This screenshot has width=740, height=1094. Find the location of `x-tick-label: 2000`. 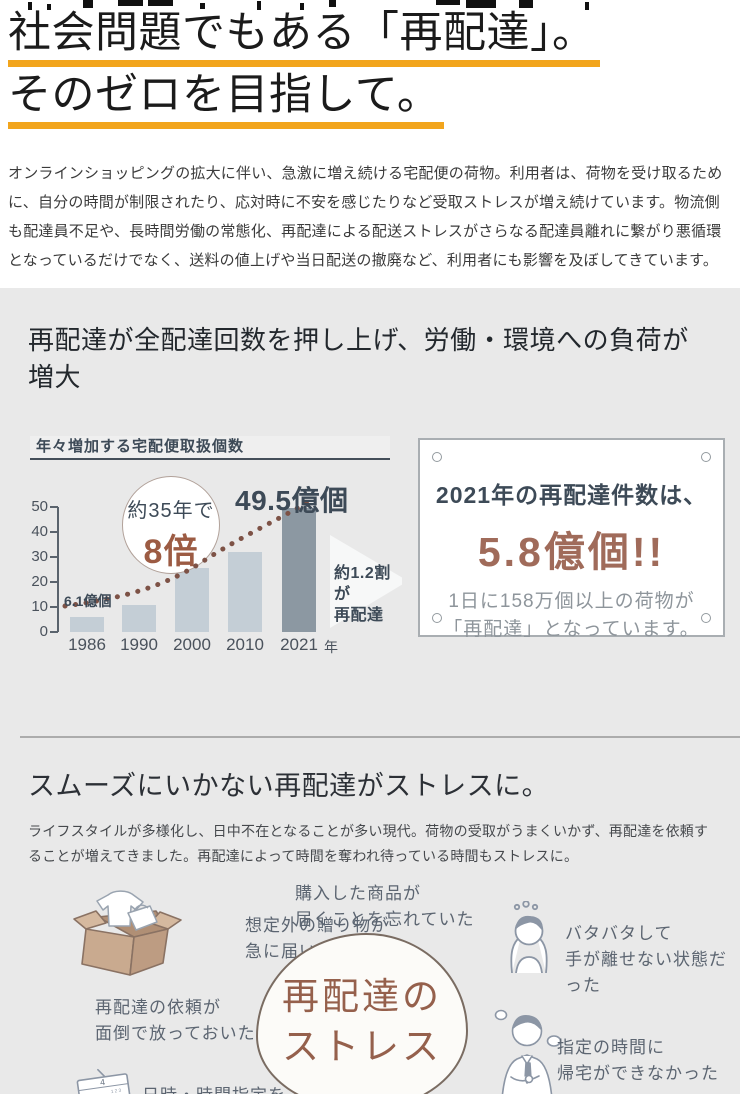

x-tick-label: 2000 is located at coordinates (192, 644).